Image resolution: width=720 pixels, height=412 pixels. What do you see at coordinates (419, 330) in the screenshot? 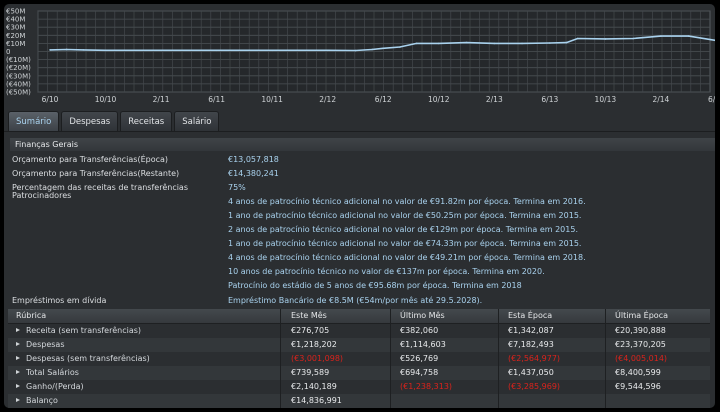
I see `table-cell: €382,060` at bounding box center [419, 330].